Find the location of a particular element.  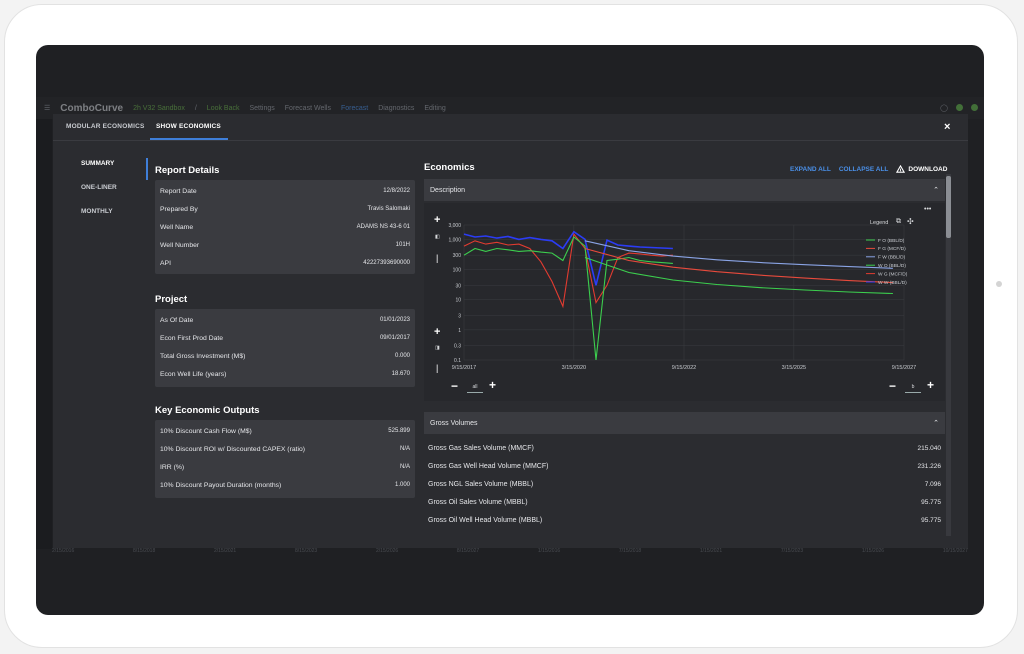

gross-volumes-label: Gross Volumes is located at coordinates (454, 423).